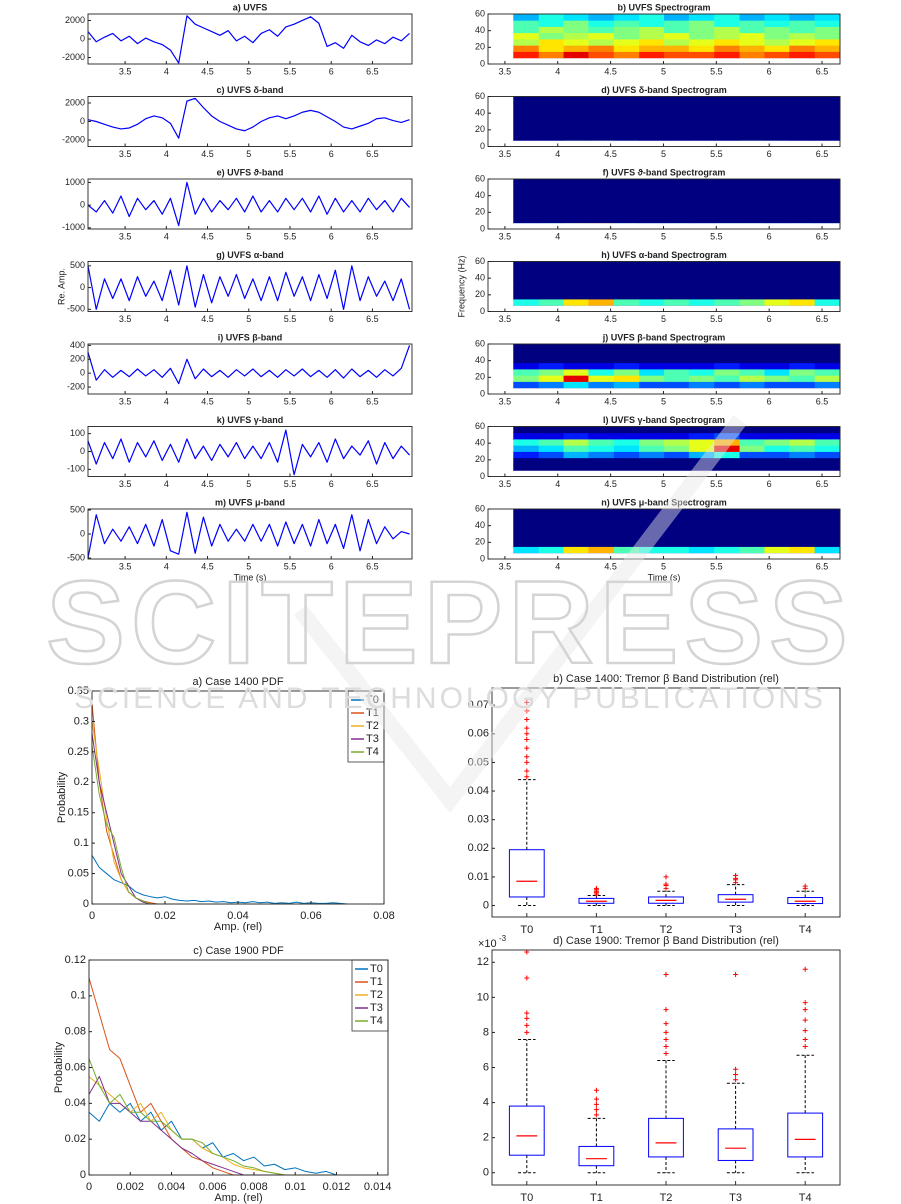  I want to click on y-tick-label: 0, so click(82, 373).